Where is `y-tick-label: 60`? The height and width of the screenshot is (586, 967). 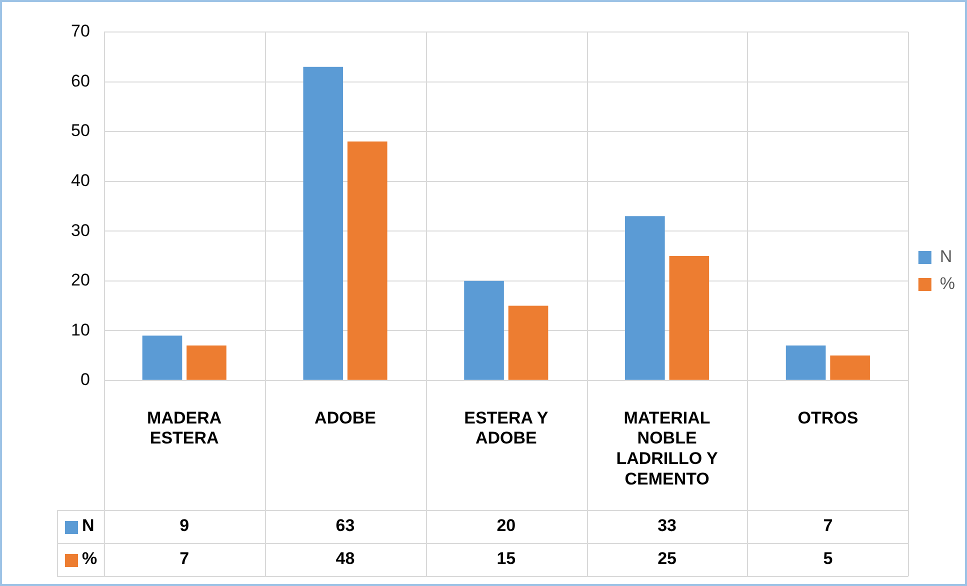
y-tick-label: 60 is located at coordinates (80, 80).